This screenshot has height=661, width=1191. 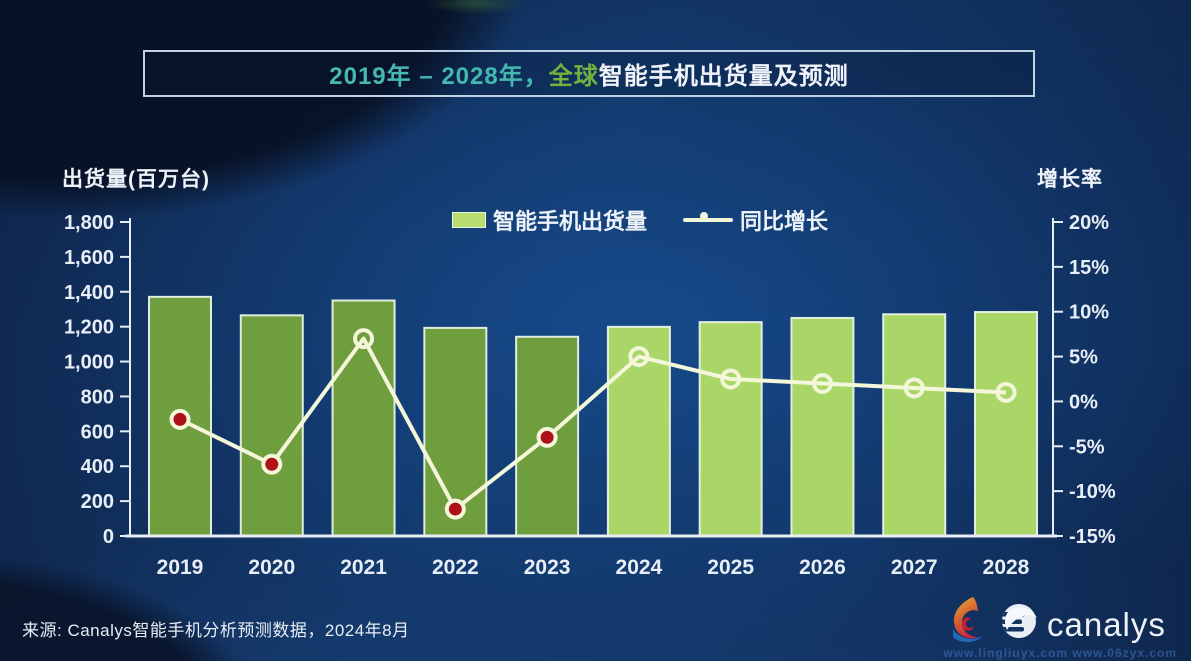 What do you see at coordinates (1092, 492) in the screenshot?
I see `right-tick-label: -10%` at bounding box center [1092, 492].